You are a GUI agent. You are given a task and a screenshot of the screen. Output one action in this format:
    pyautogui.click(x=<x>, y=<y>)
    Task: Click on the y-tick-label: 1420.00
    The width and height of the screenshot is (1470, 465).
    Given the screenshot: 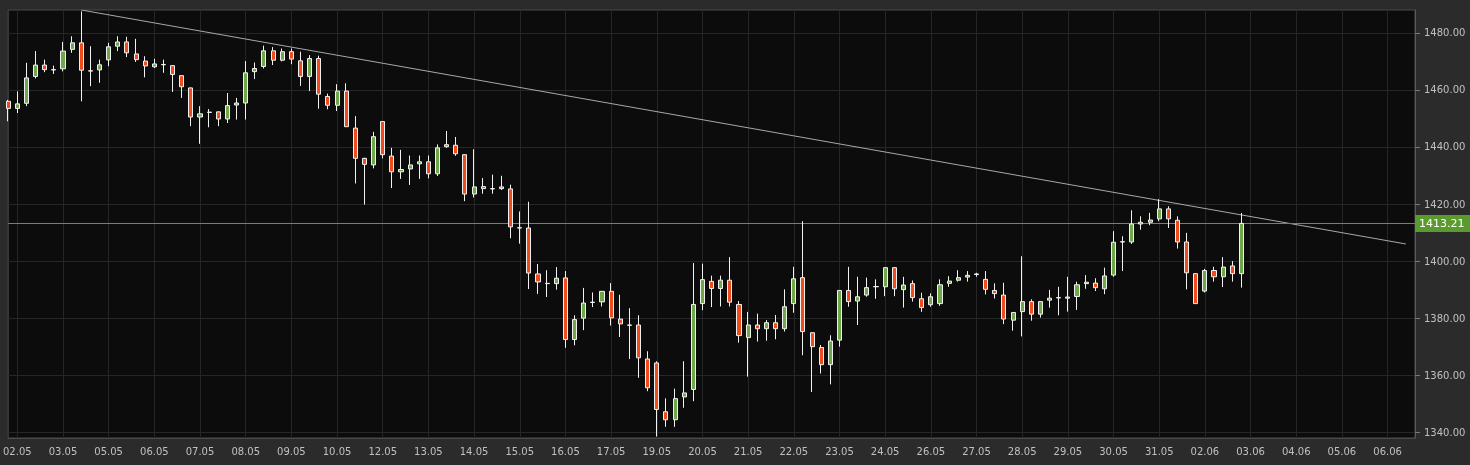 What is the action you would take?
    pyautogui.click(x=1445, y=204)
    